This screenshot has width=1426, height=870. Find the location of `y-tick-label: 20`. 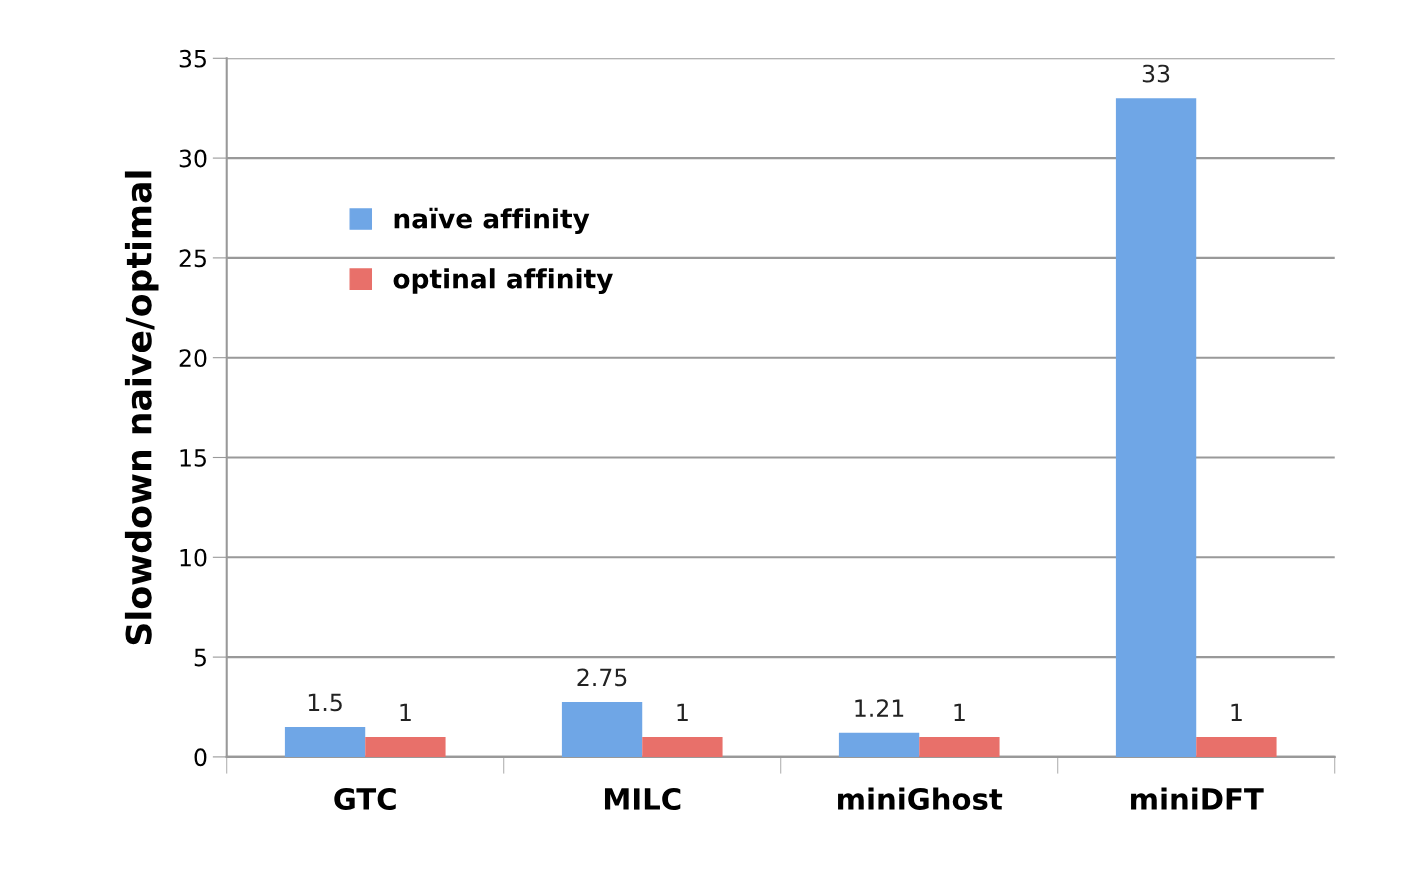

y-tick-label: 20 is located at coordinates (193, 358).